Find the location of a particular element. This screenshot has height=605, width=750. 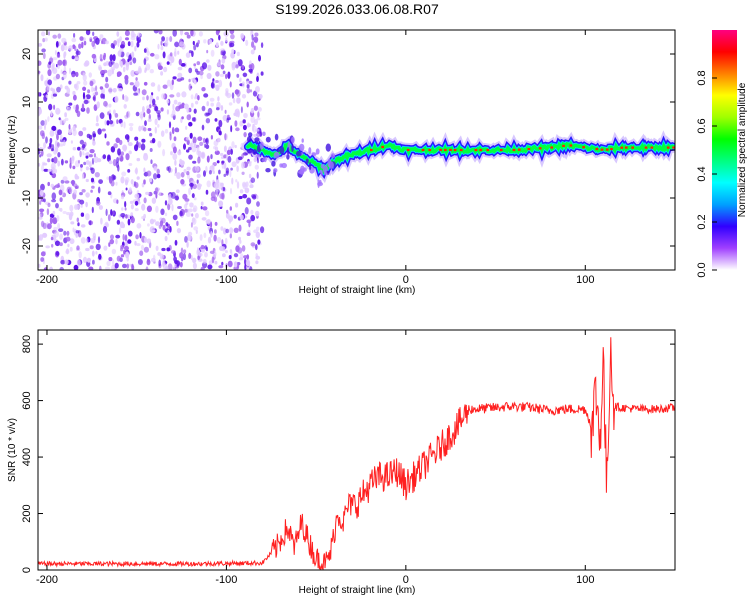

colorbar-label: Normalized spectral amplitude is located at coordinates (742, 149).